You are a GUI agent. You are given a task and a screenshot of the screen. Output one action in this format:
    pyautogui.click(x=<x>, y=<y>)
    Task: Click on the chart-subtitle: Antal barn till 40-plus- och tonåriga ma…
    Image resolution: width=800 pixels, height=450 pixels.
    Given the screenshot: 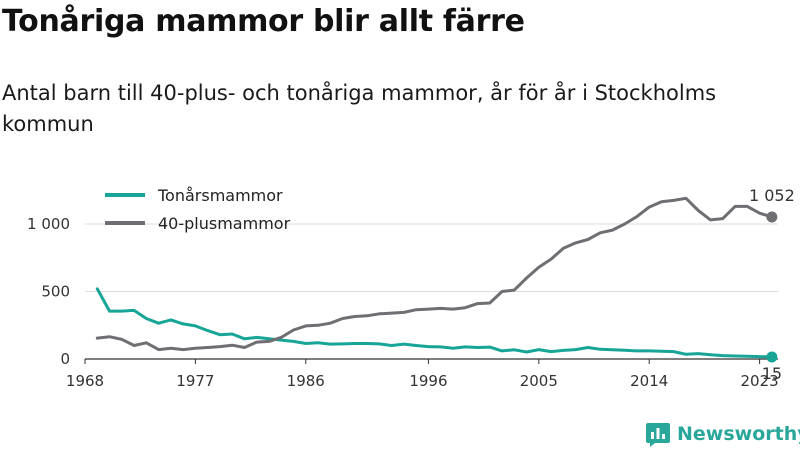 What is the action you would take?
    pyautogui.click(x=359, y=108)
    